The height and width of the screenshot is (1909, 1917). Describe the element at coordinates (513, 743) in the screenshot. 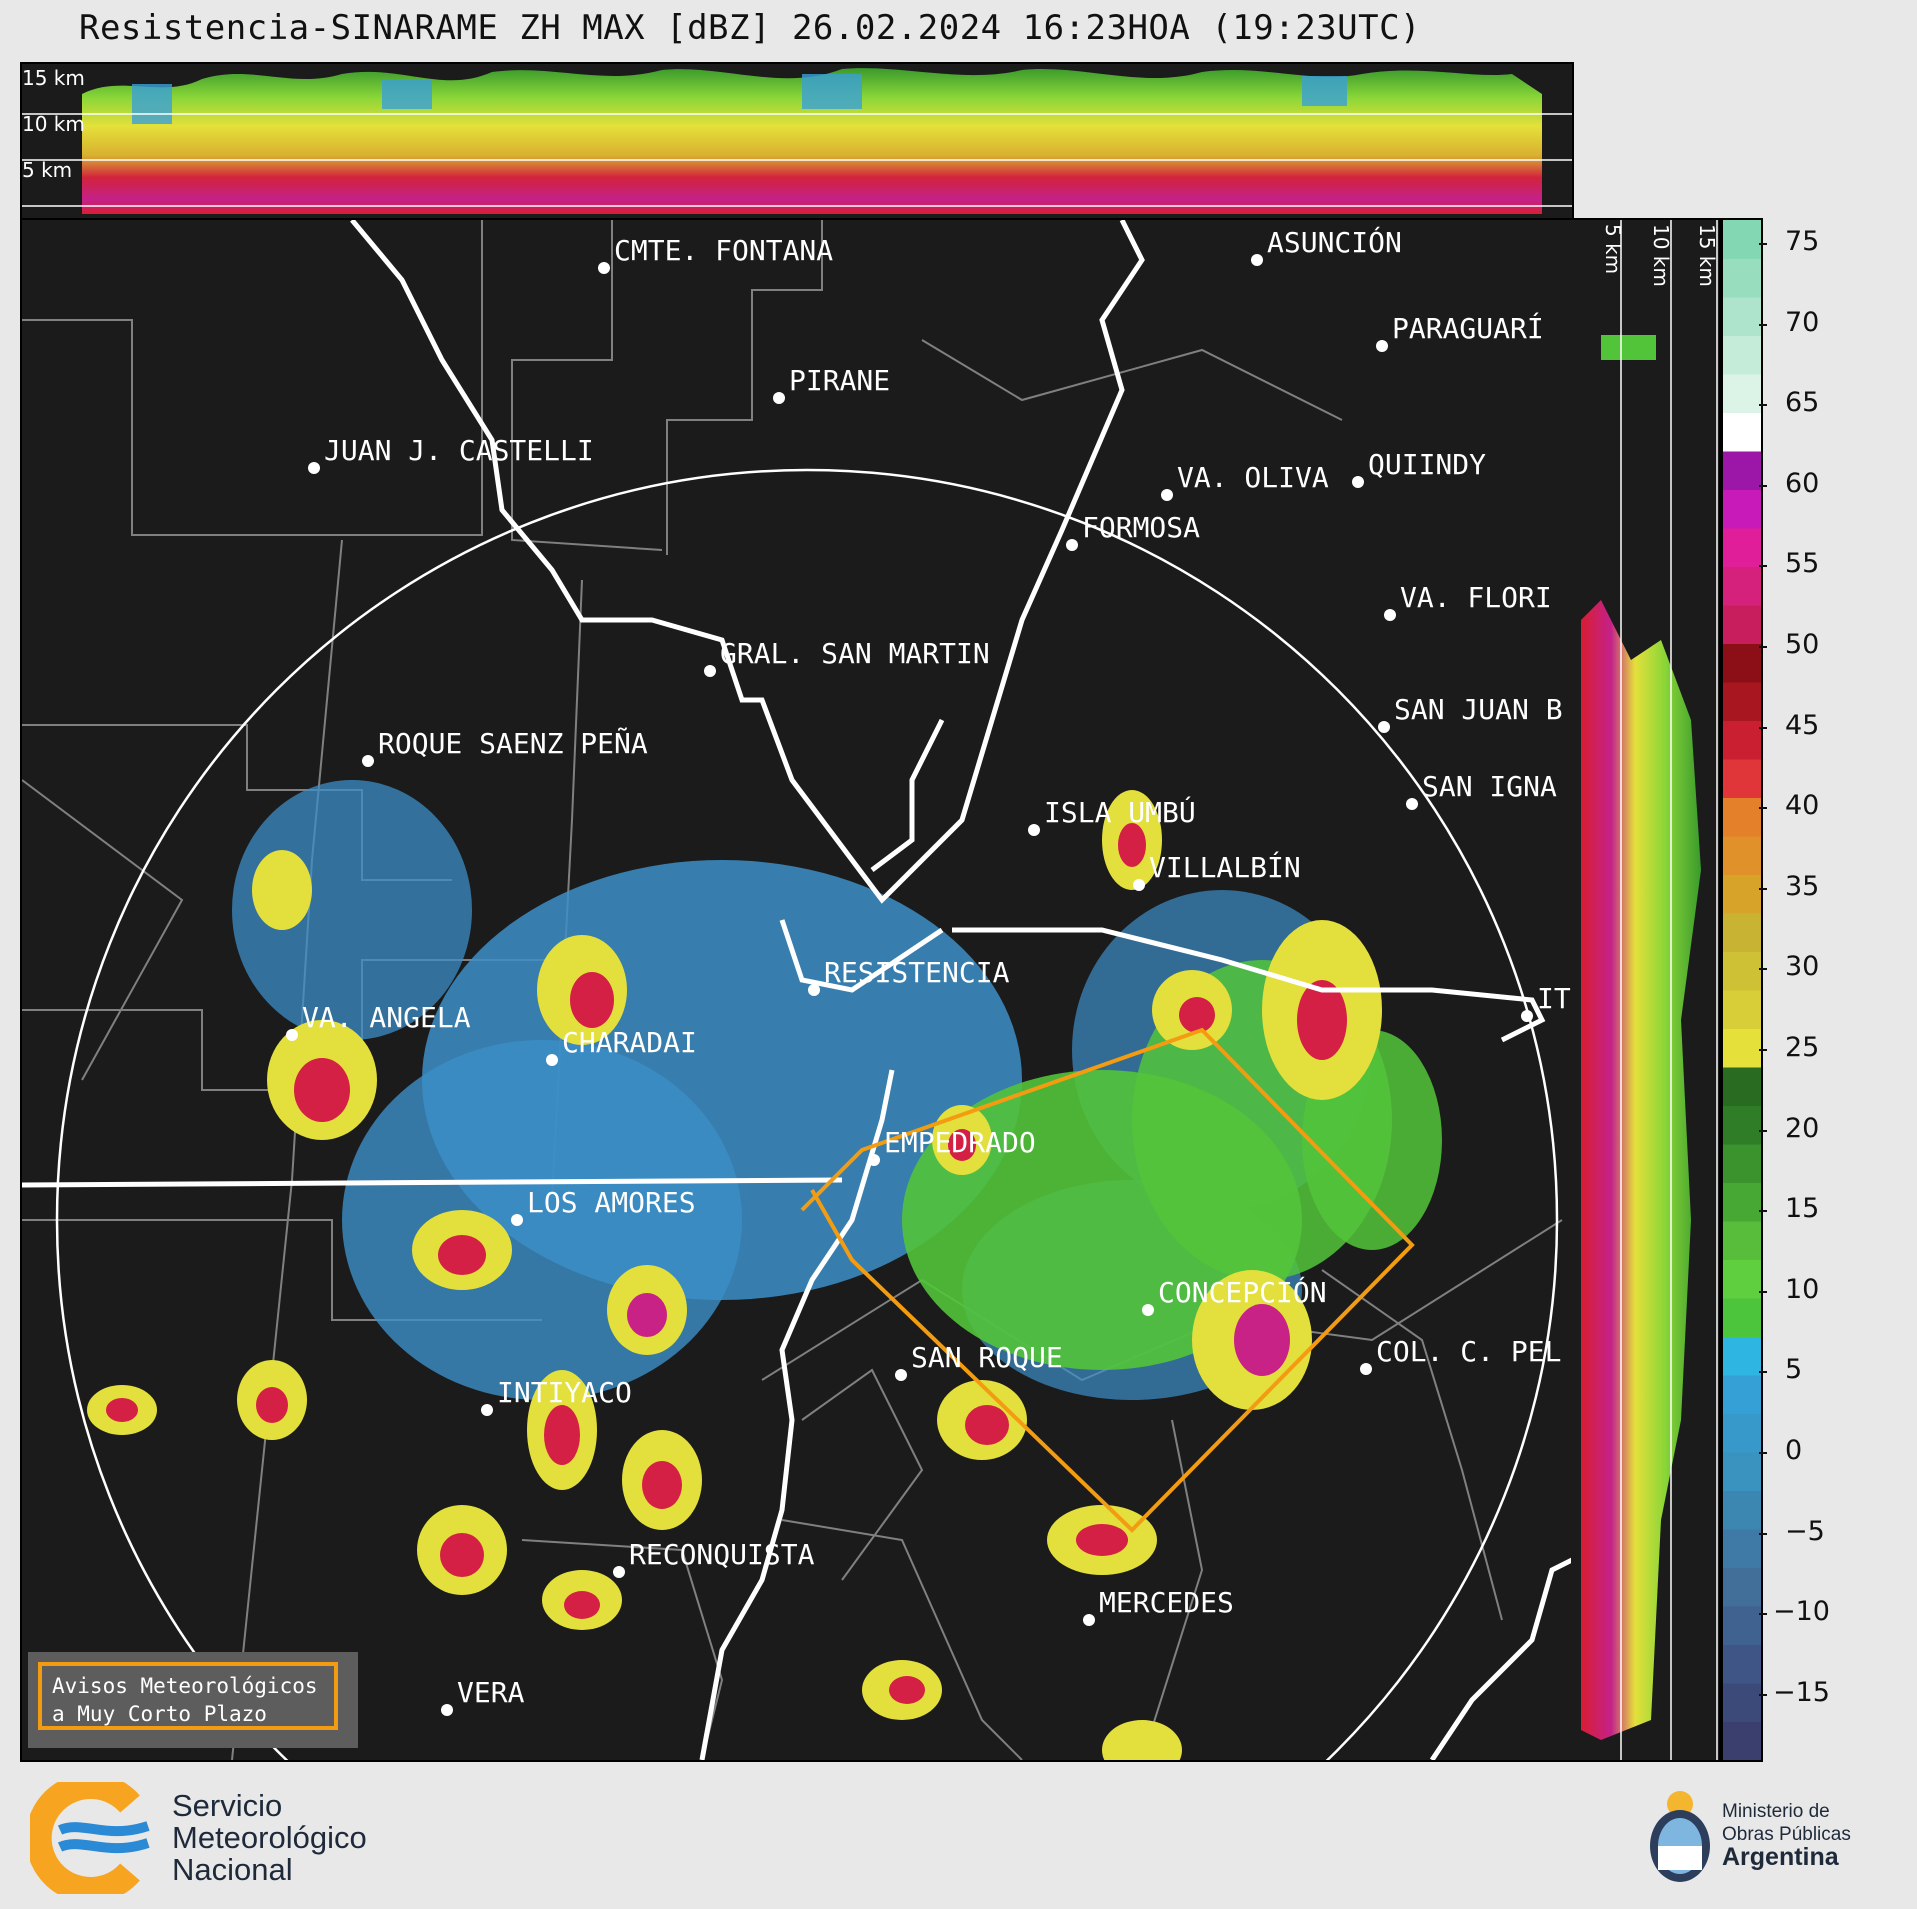

I see `city-label: ROQUE SAENZ PEÑA` at that location.